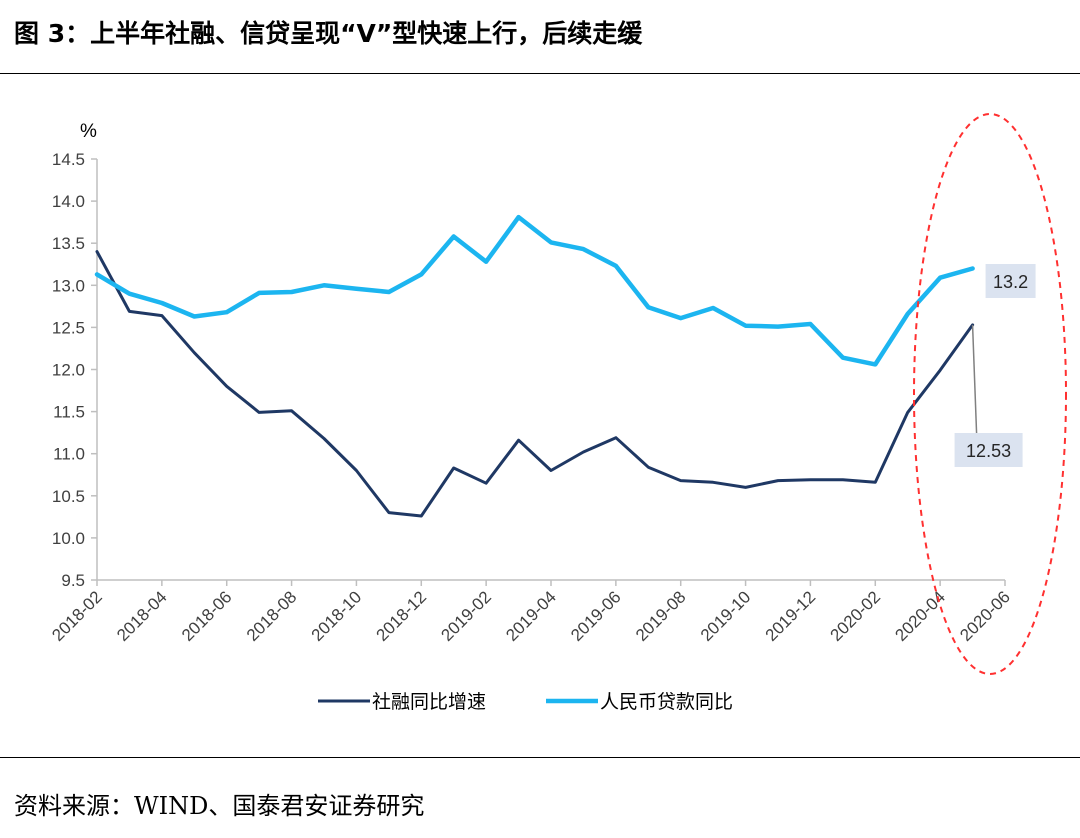  Describe the element at coordinates (726, 616) in the screenshot. I see `x-tick-label: 2019-10` at that location.